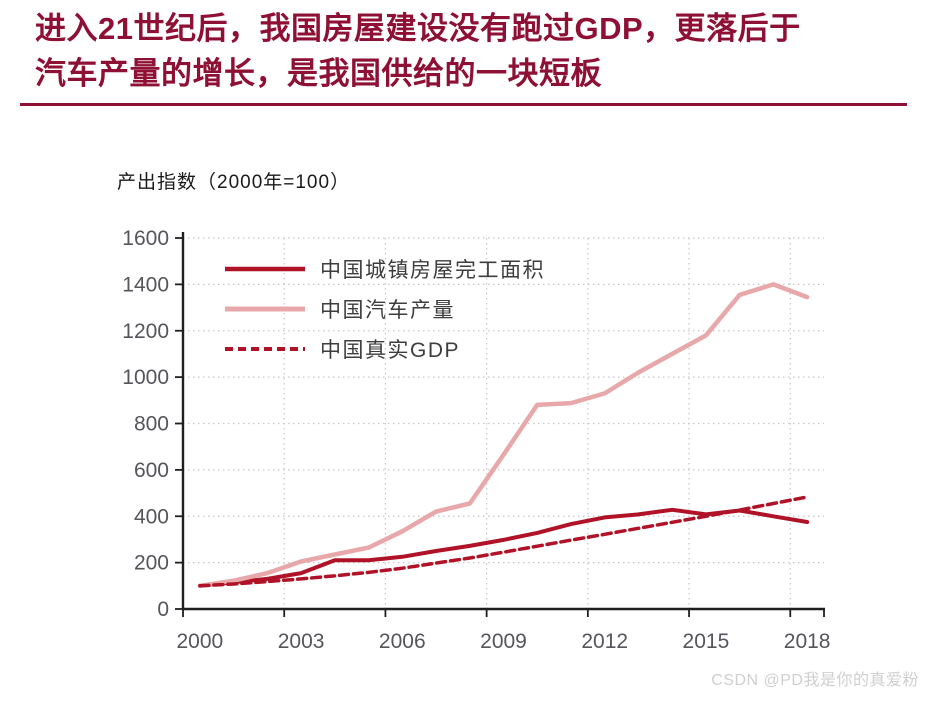  I want to click on legend-item-gdp: 中国真实GDP, so click(384, 349).